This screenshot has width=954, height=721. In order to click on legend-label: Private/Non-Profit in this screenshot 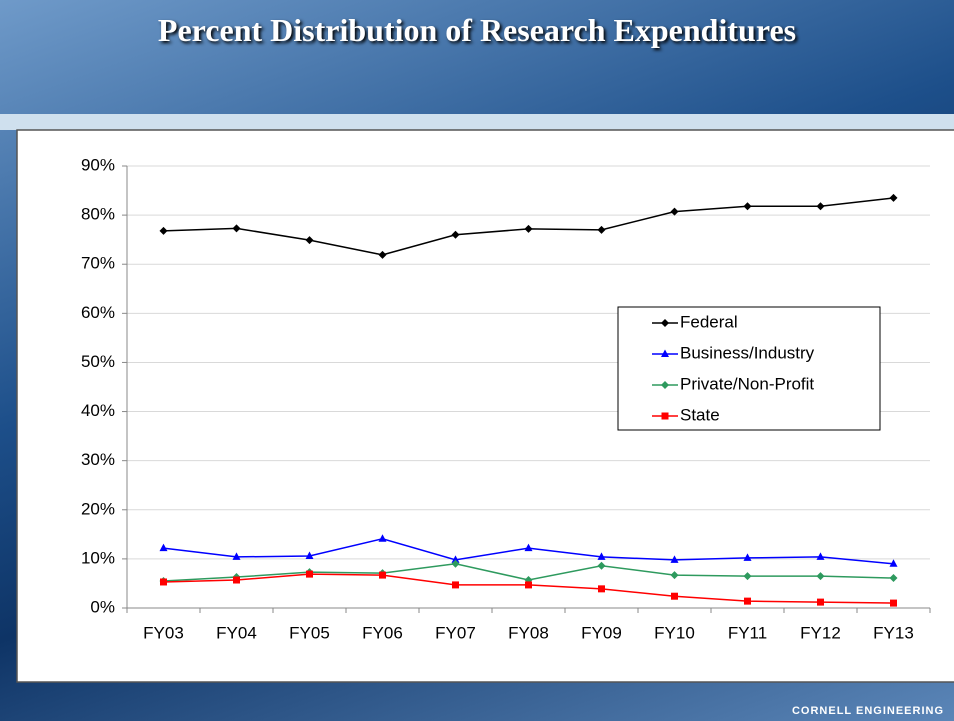, I will do `click(747, 383)`.